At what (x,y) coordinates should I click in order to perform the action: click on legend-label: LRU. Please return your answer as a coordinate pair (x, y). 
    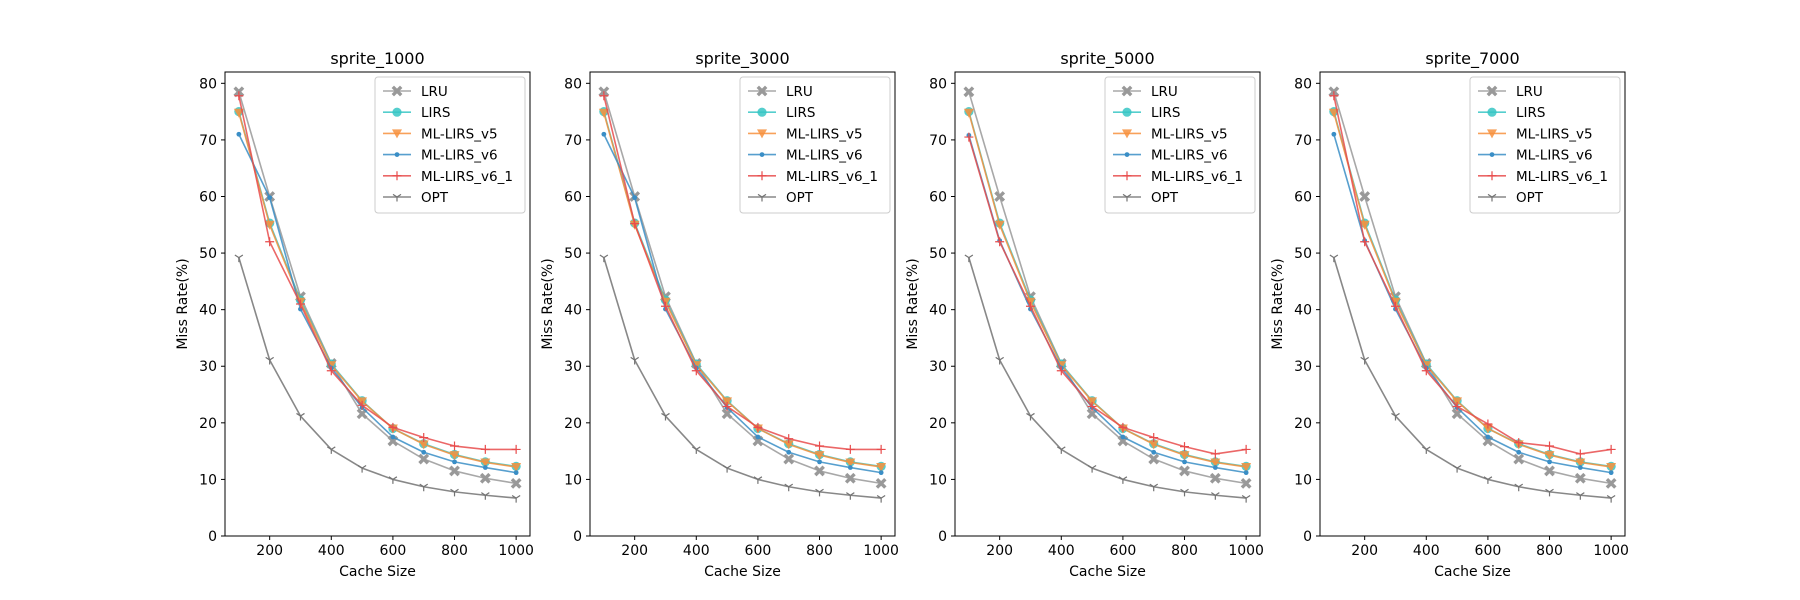
    Looking at the image, I should click on (434, 92).